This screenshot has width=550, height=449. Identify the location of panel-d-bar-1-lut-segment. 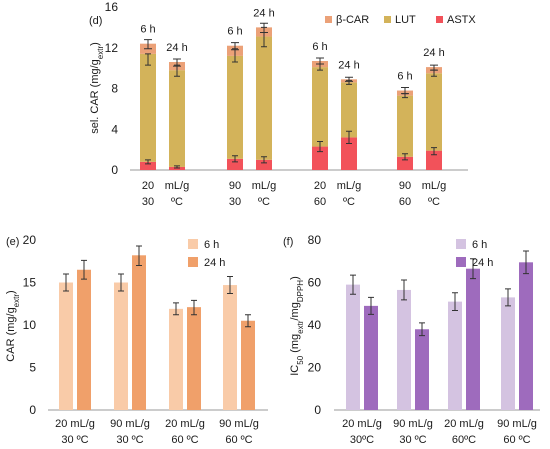
(177, 118).